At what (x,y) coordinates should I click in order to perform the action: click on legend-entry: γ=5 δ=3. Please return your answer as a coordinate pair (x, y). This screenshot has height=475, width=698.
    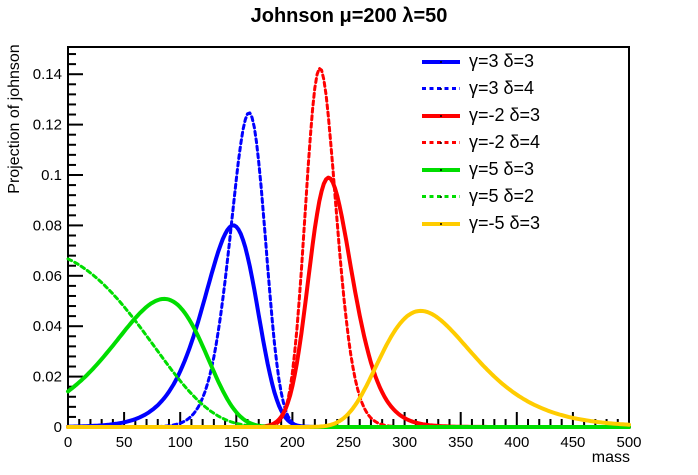
    Looking at the image, I should click on (481, 169).